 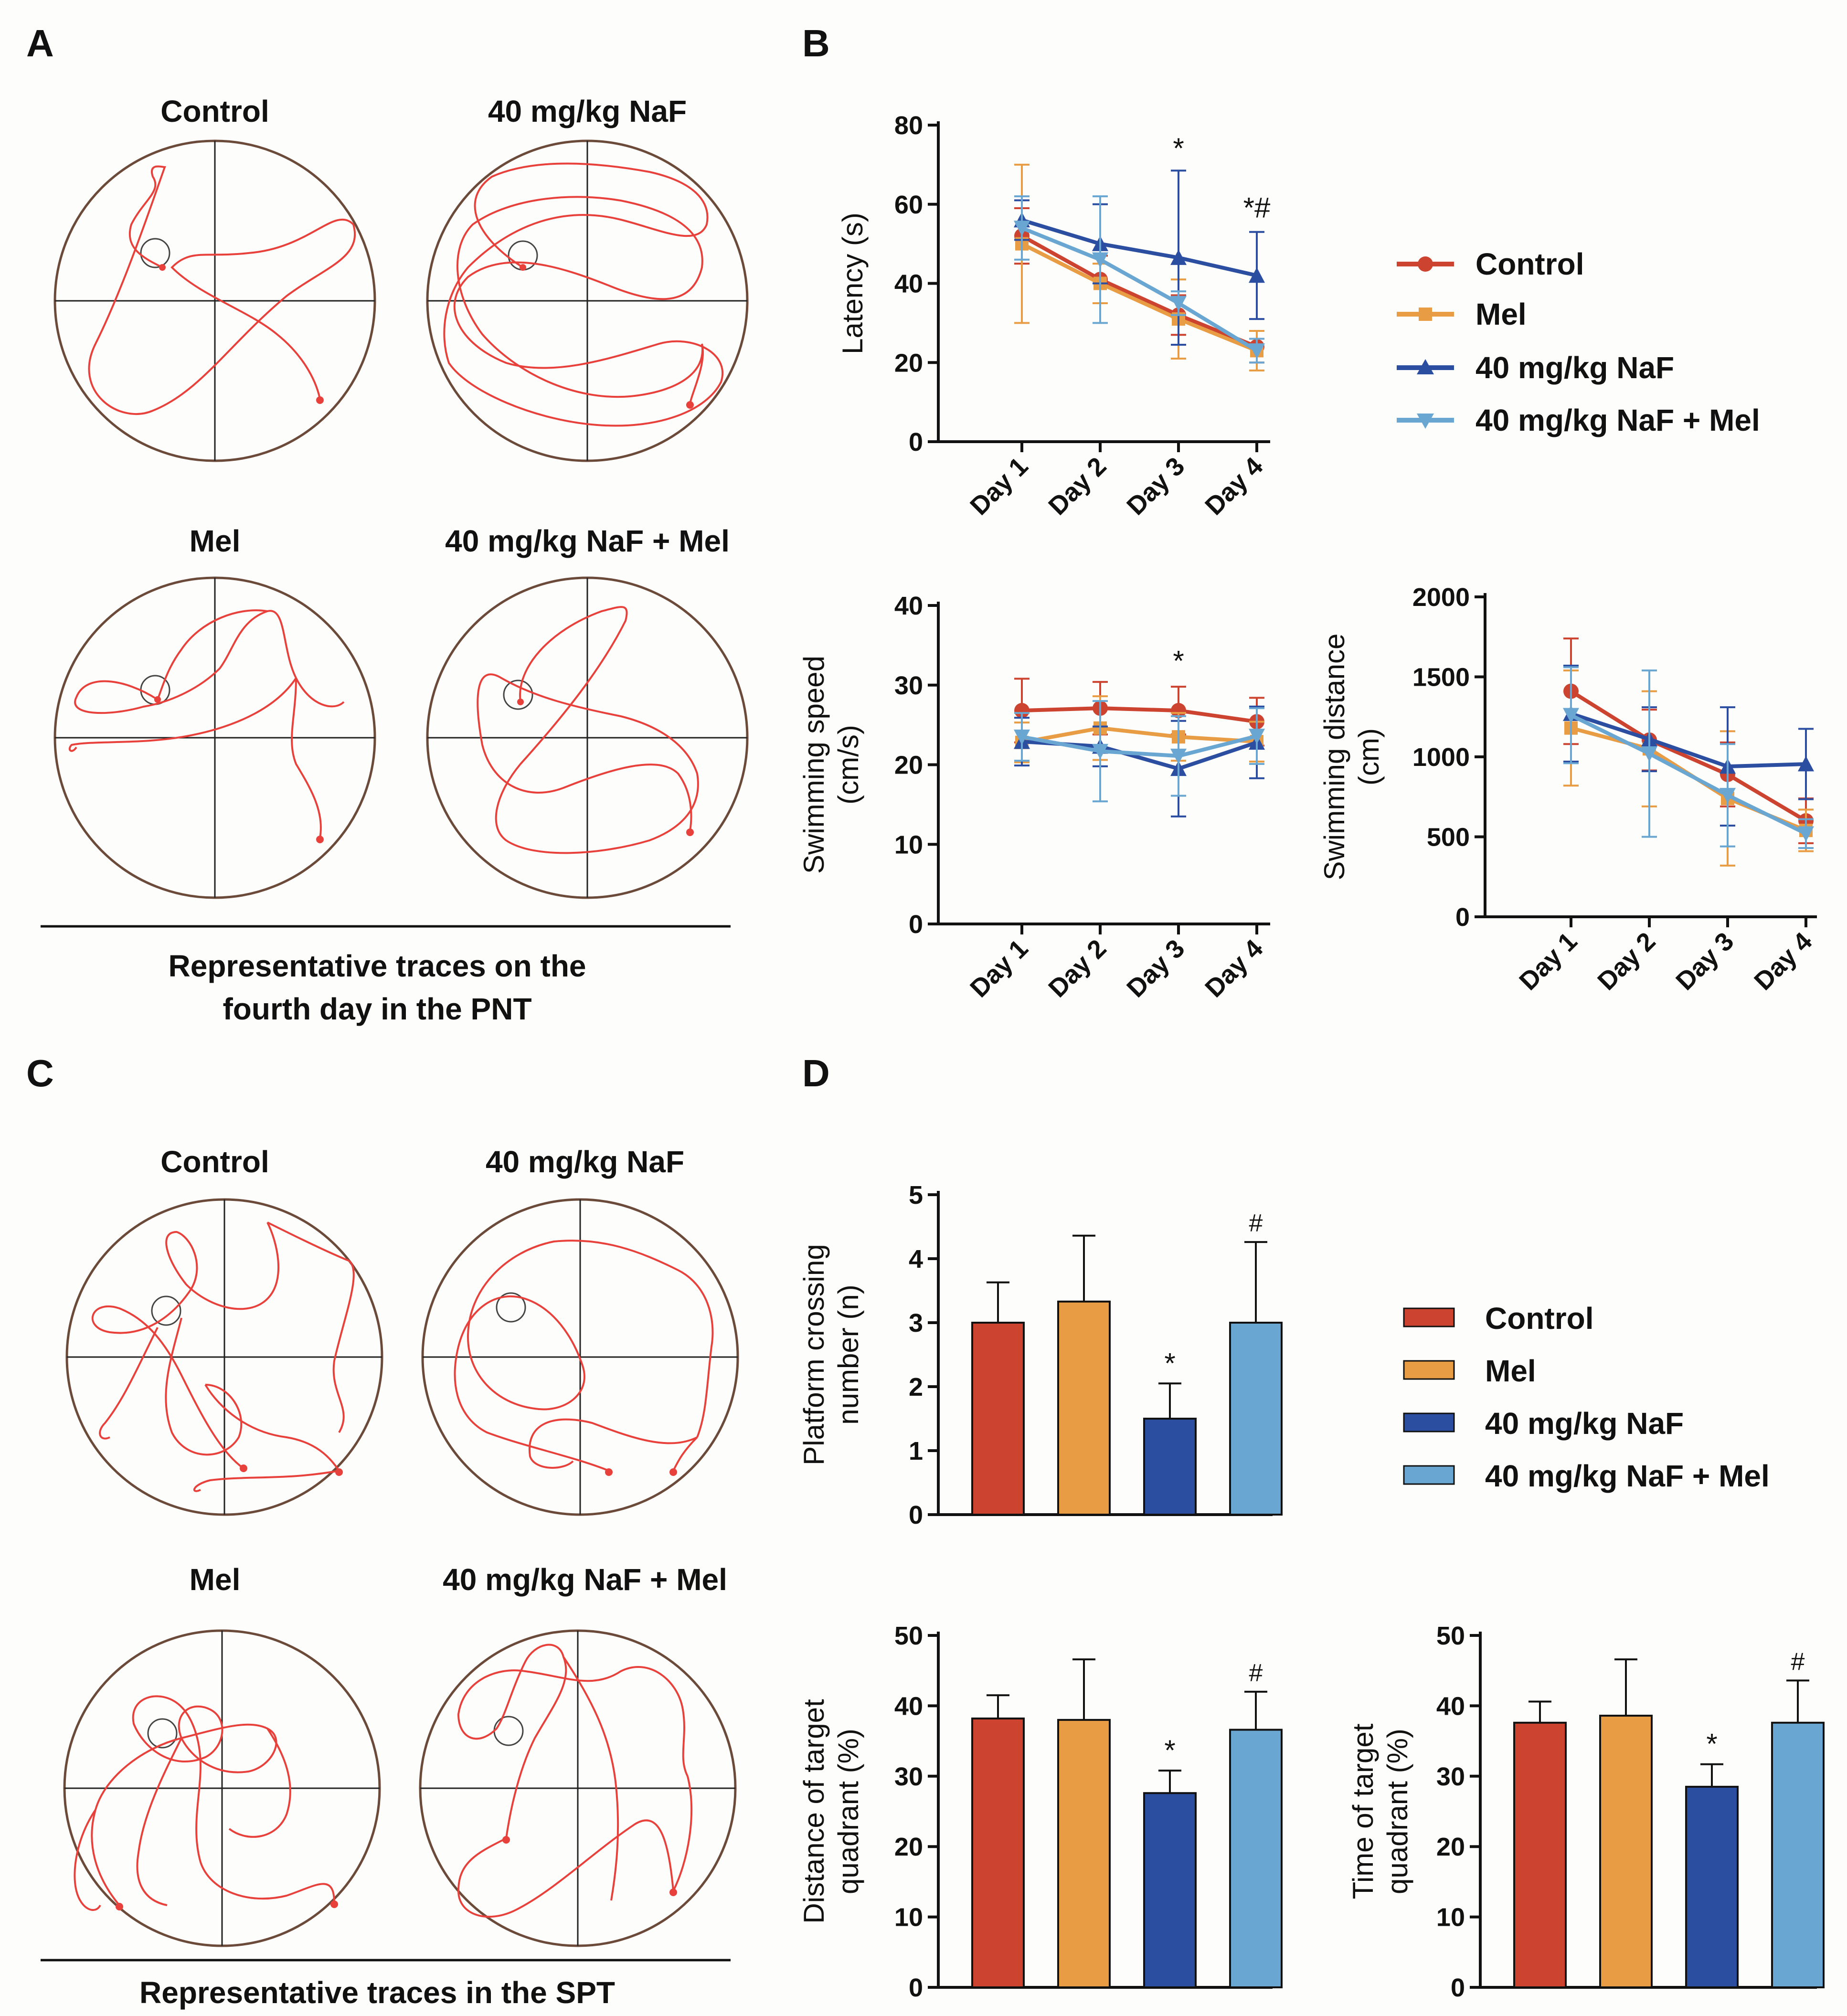 I want to click on significance-mark: *, so click(x=1711, y=1744).